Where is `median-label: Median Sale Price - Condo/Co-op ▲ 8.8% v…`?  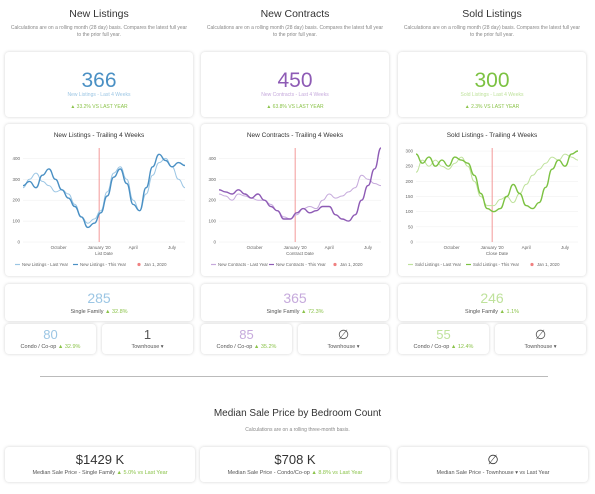
median-label: Median Sale Price - Condo/Co-op ▲ 8.8% v… is located at coordinates (295, 473).